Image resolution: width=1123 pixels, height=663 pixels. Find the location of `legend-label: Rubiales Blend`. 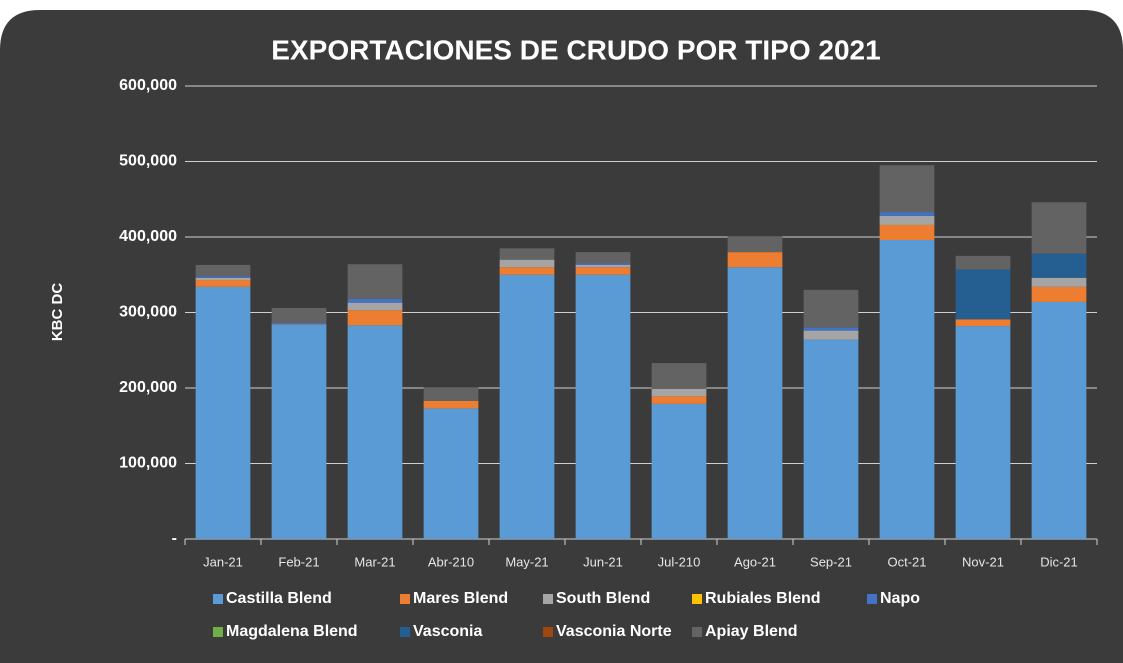

legend-label: Rubiales Blend is located at coordinates (763, 598).